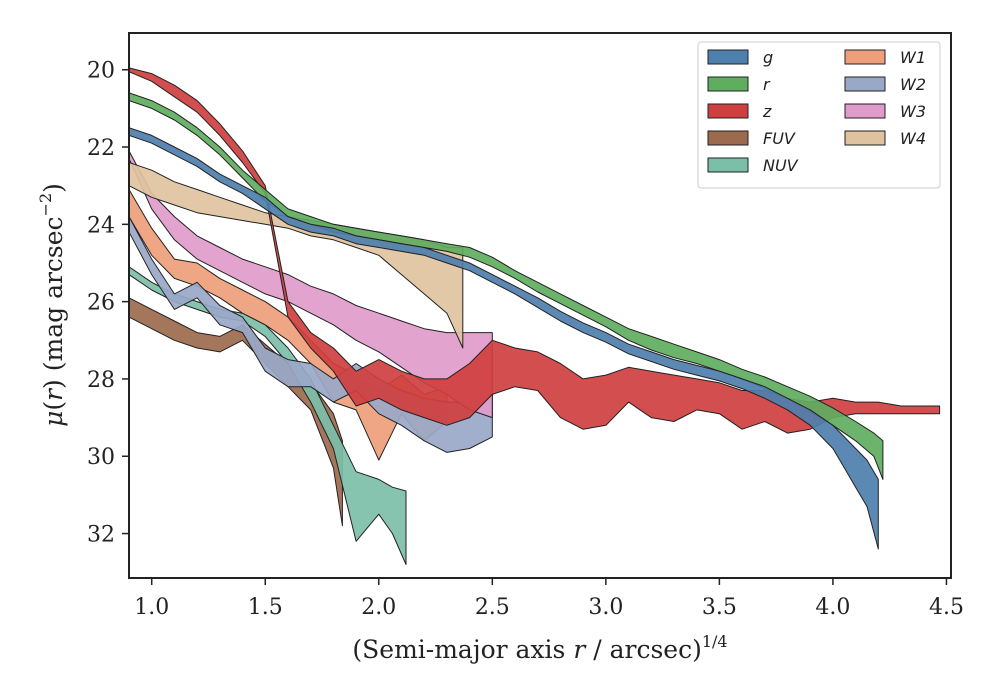 This screenshot has height=700, width=1000. I want to click on y-axis-label: μ(r) (mag arcsec−2), so click(52, 305).